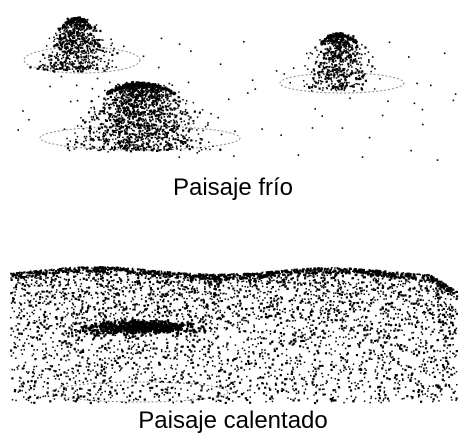 The height and width of the screenshot is (437, 466). I want to click on warm-hill-base, so click(140, 392).